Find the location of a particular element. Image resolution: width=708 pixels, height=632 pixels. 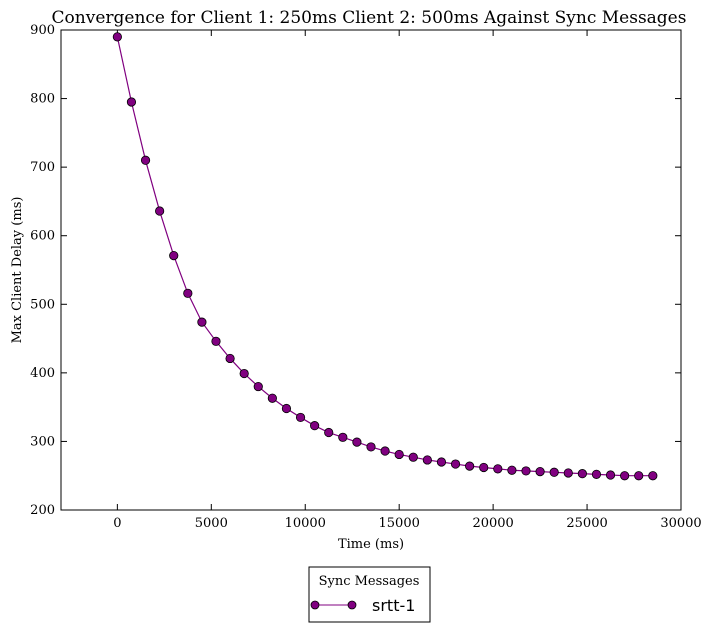

x-tick-label: 15000 is located at coordinates (399, 523).